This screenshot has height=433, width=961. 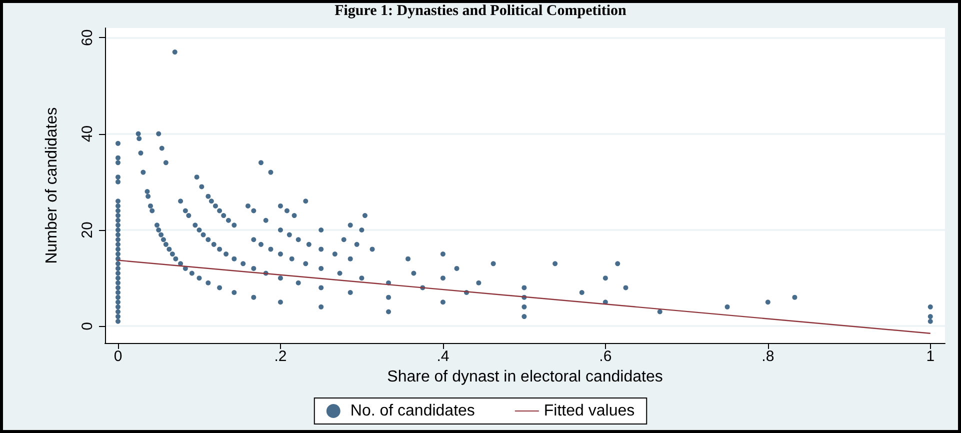 What do you see at coordinates (930, 356) in the screenshot?
I see `x-tick-label: 1` at bounding box center [930, 356].